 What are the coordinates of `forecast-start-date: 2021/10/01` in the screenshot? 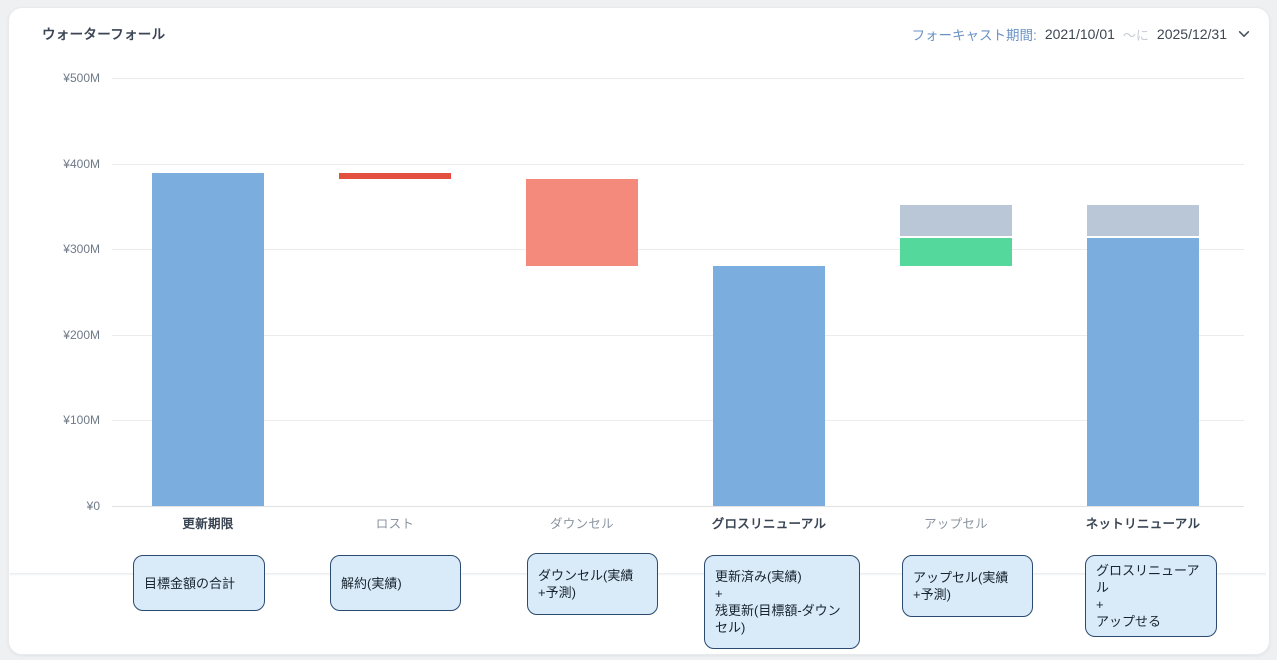 It's located at (1079, 34).